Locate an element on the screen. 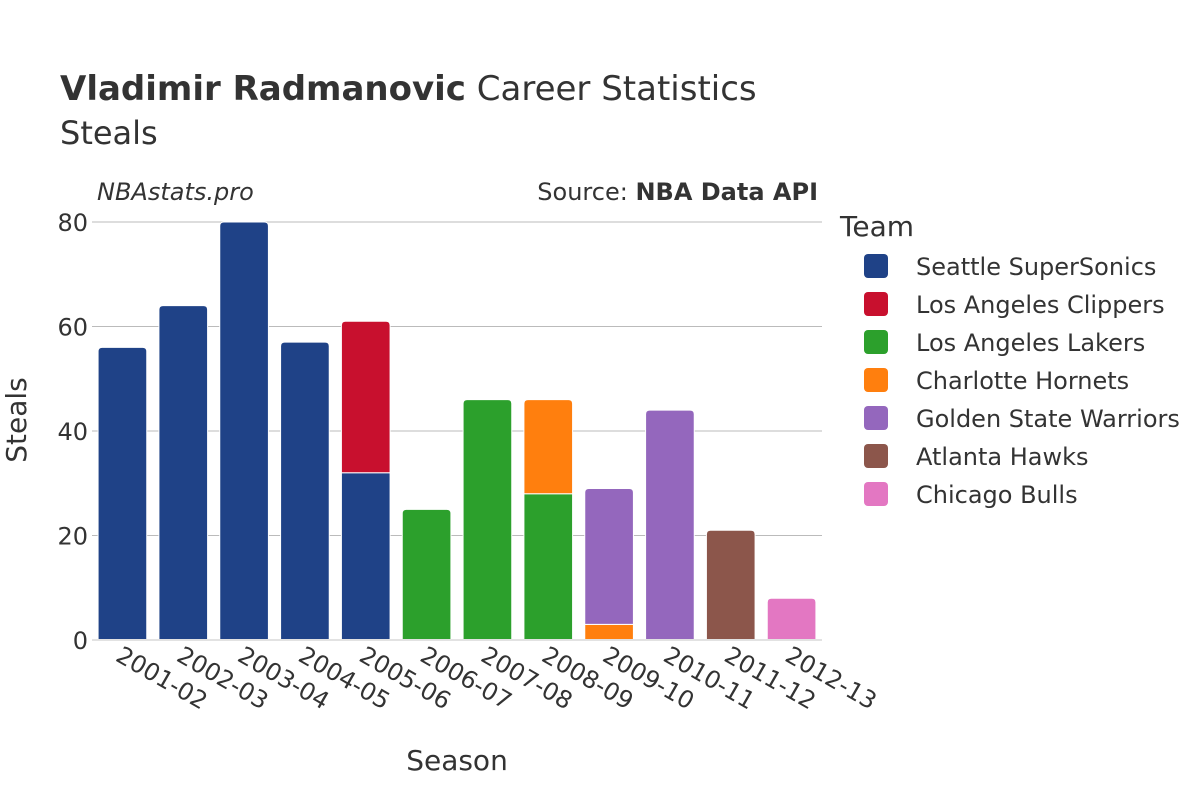 This screenshot has width=1200, height=804. legend-label-charlotte-hornets: Charlotte Hornets is located at coordinates (1022, 381).